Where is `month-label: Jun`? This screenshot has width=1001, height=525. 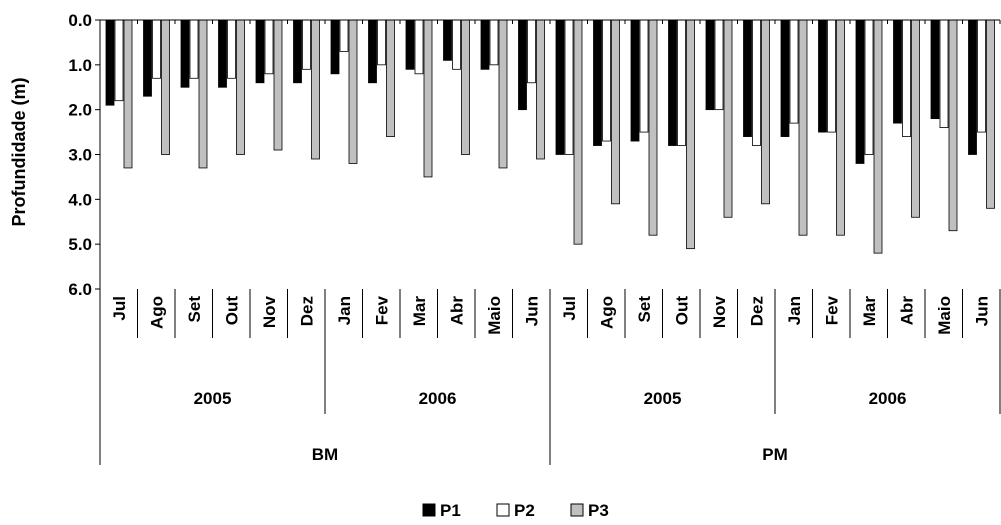
month-label: Jun is located at coordinates (981, 311).